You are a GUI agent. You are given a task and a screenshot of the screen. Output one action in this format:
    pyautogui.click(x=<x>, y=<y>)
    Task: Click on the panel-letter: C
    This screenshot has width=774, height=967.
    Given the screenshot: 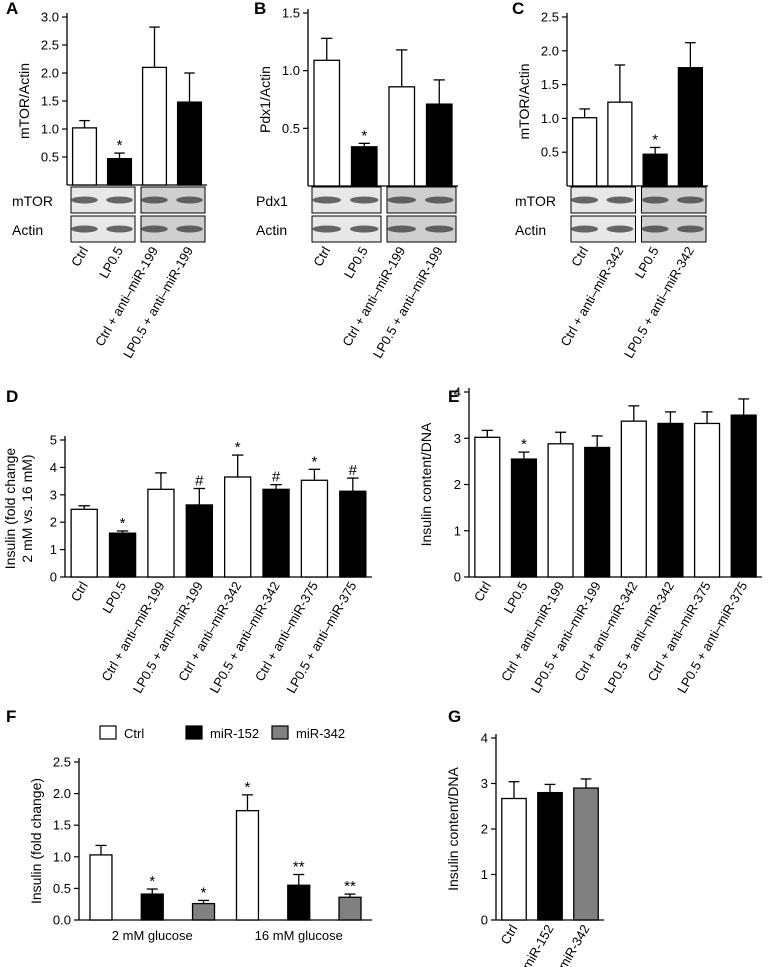 What is the action you would take?
    pyautogui.click(x=518, y=9)
    